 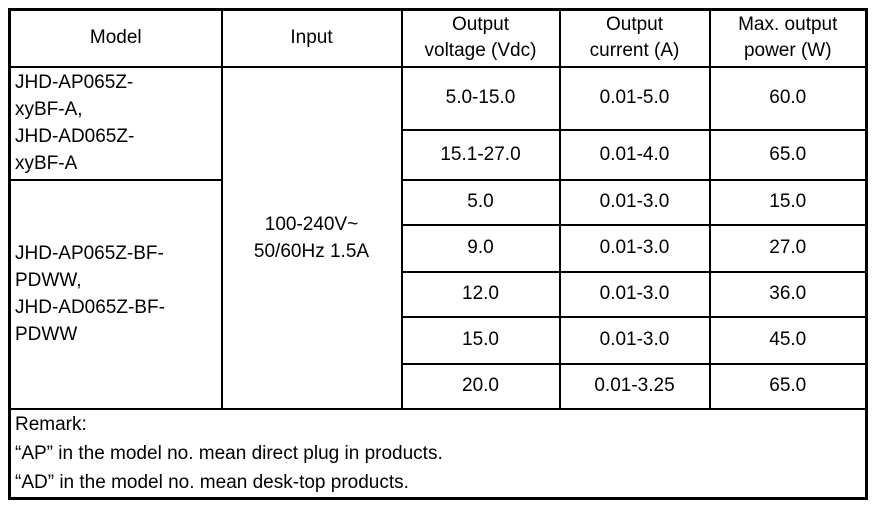 I want to click on header-output-voltage: Output voltage (Vdc), so click(x=480, y=38).